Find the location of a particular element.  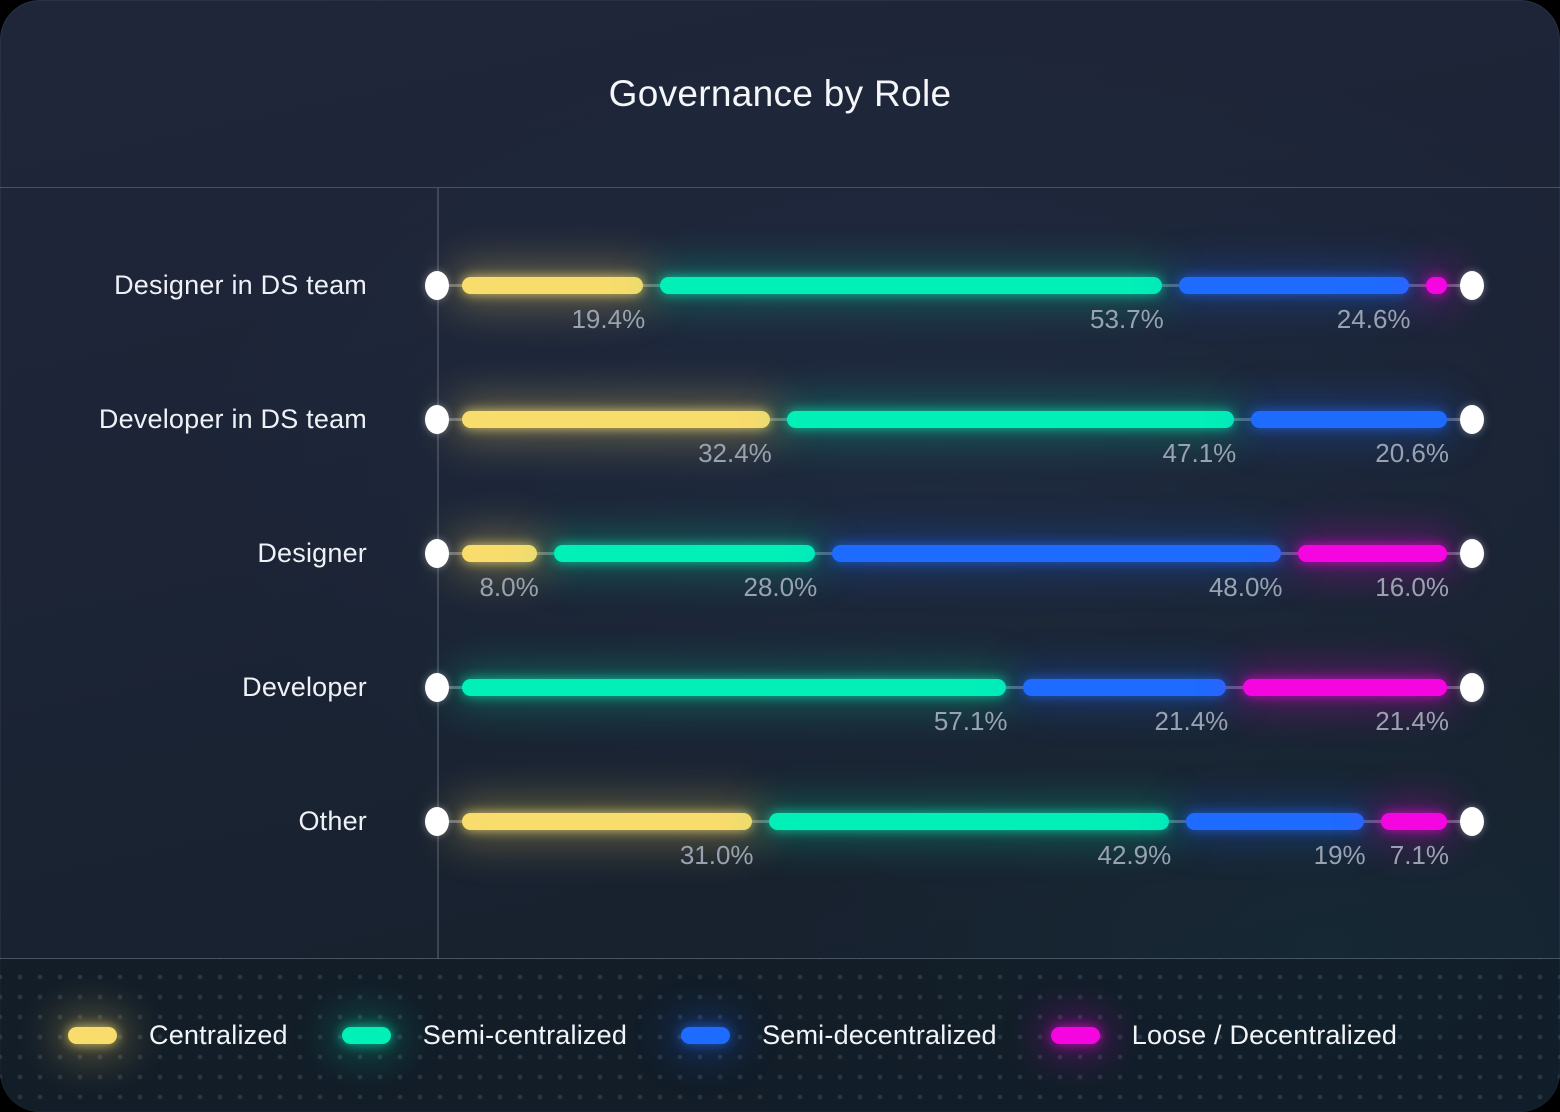

legend-item-centralized: Centralized is located at coordinates (178, 1035).